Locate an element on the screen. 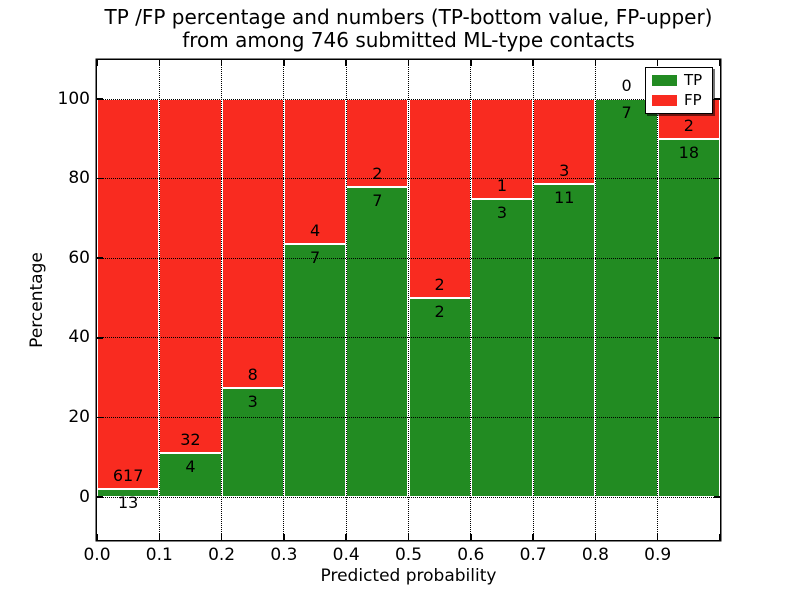 The height and width of the screenshot is (600, 800). legend-swatch-tp-icon is located at coordinates (664, 80).